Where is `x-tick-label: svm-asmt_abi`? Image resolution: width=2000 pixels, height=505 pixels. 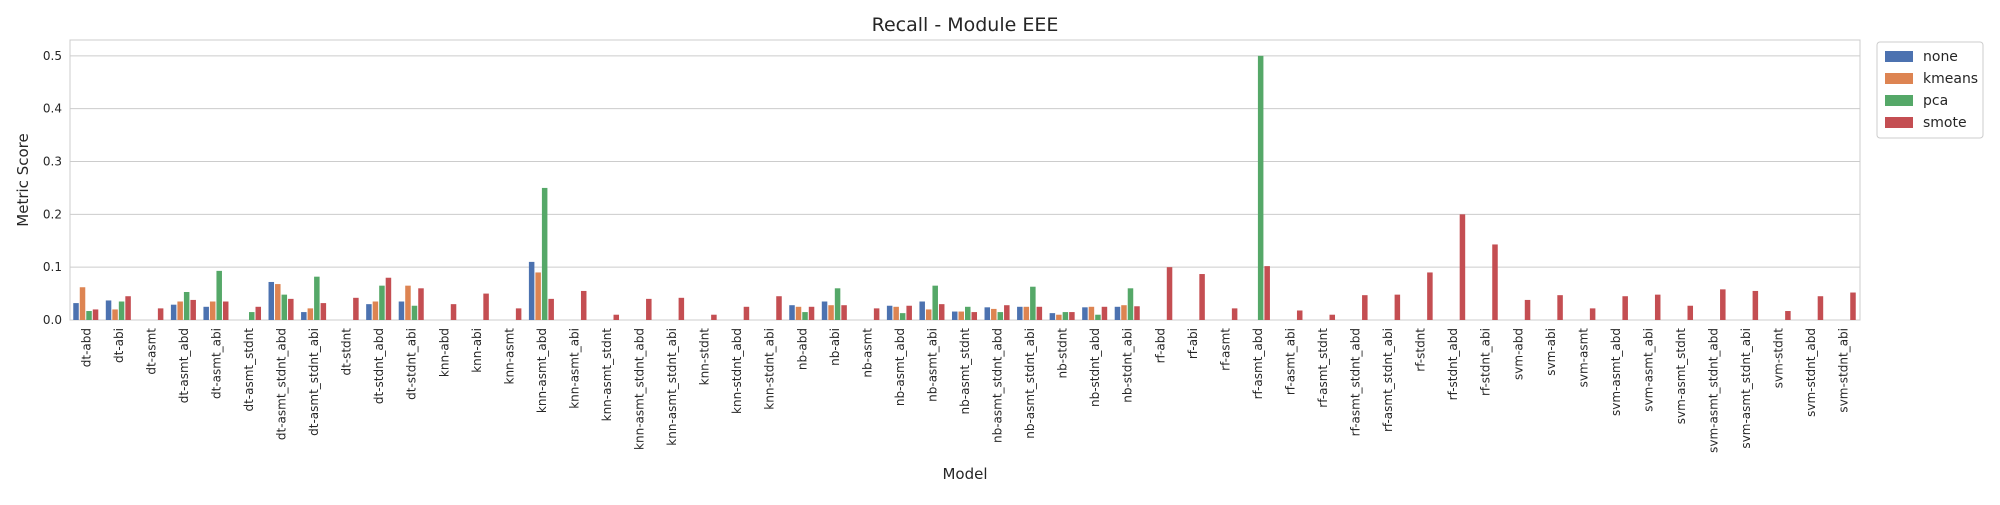 x-tick-label: svm-asmt_abi is located at coordinates (1648, 370).